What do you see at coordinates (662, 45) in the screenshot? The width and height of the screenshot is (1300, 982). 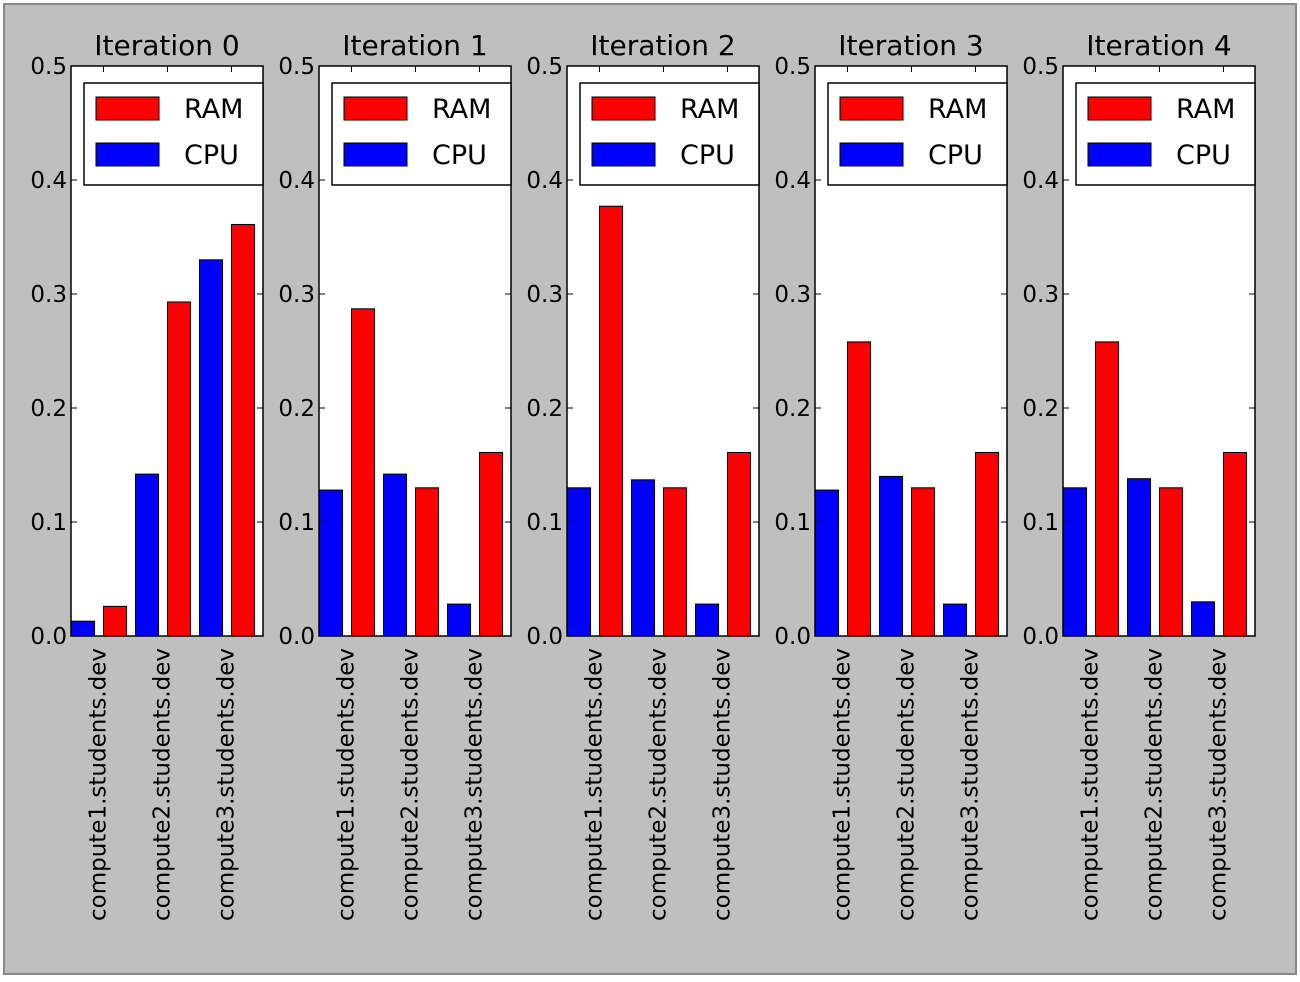 I see `subplot-title: Iteration 2` at bounding box center [662, 45].